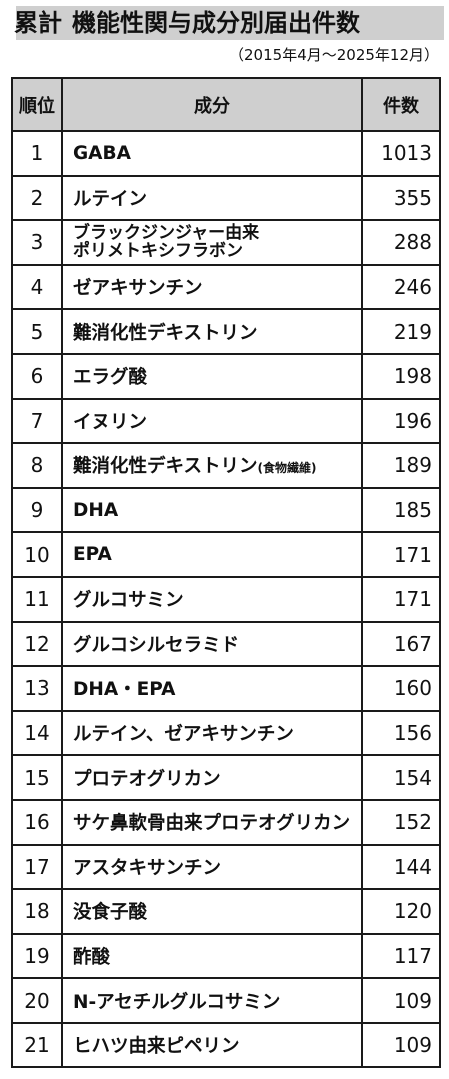 Image resolution: width=449 pixels, height=1079 pixels. I want to click on table-row: 6 エラグ酸 198, so click(226, 376).